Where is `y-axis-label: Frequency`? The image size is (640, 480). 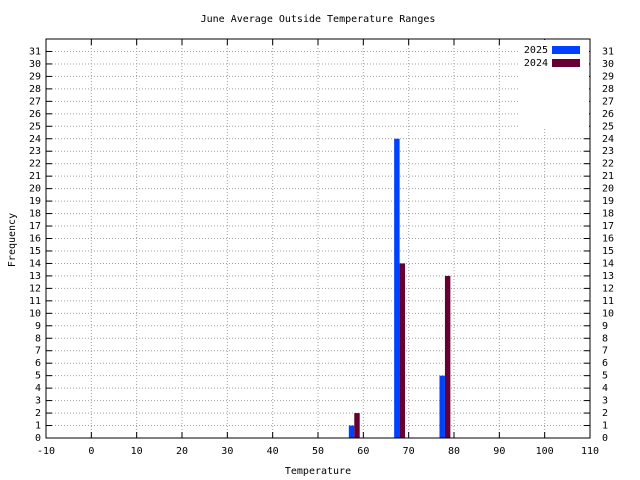
y-axis-label: Frequency is located at coordinates (12, 240).